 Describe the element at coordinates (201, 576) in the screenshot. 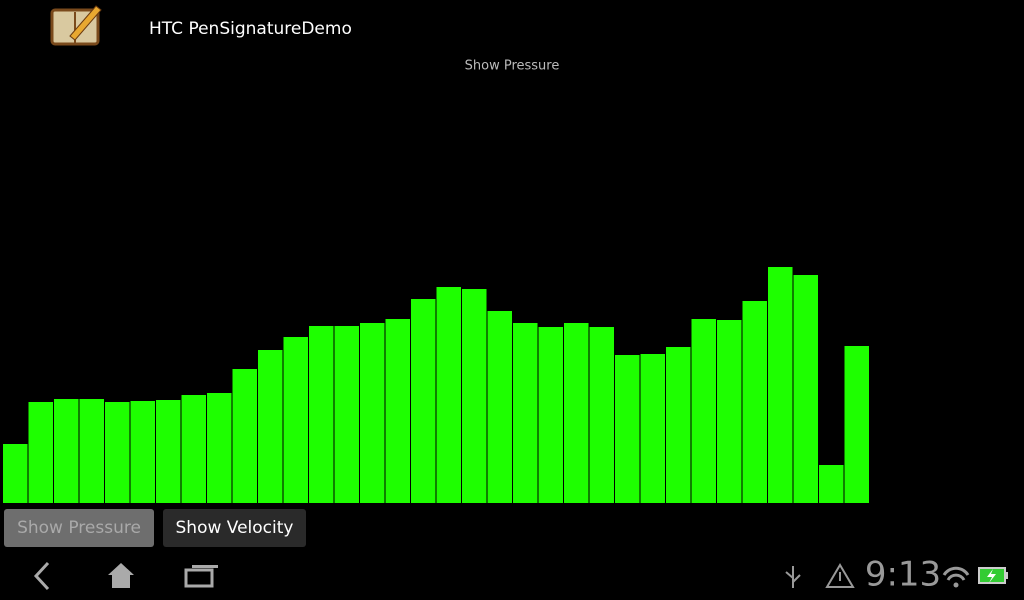

I see `nav-recent` at that location.